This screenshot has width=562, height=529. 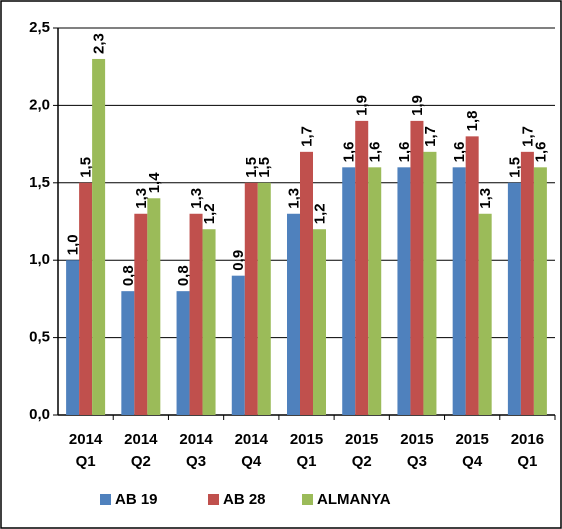 What do you see at coordinates (136, 499) in the screenshot?
I see `legend-label: AB 19` at bounding box center [136, 499].